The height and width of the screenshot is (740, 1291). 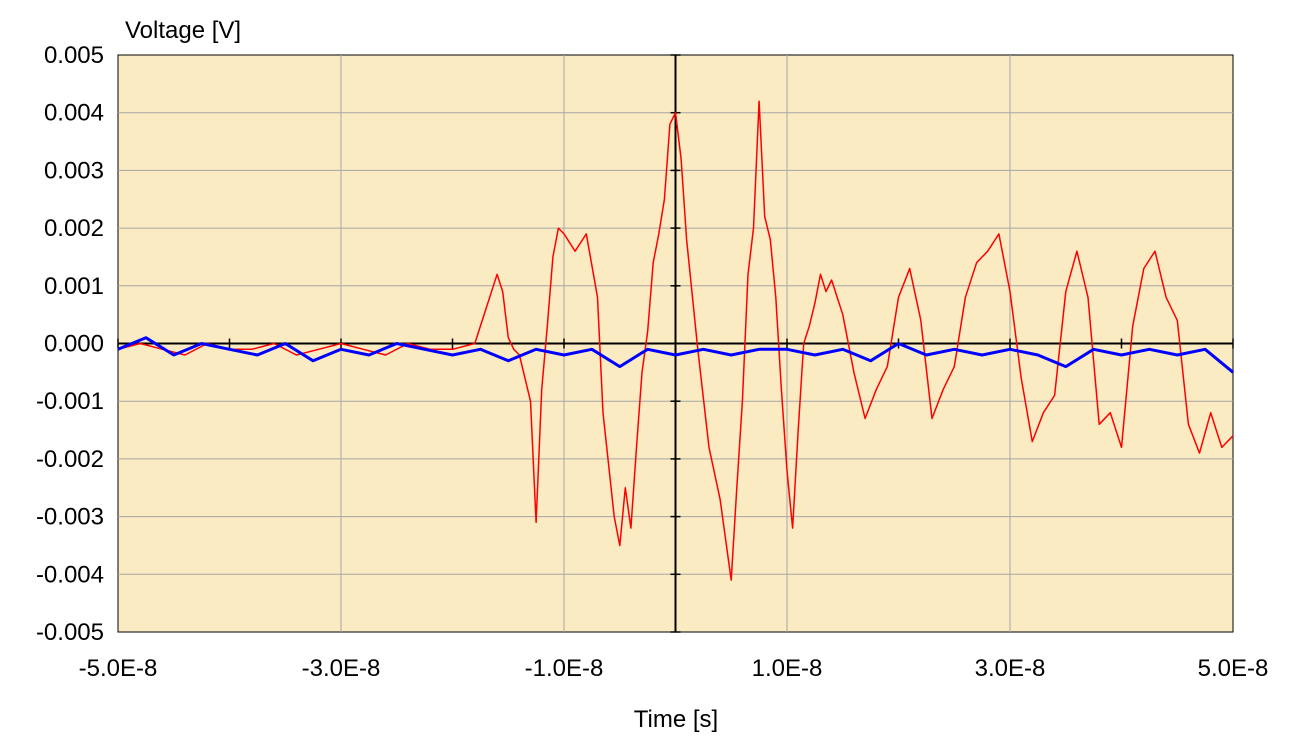 I want to click on x-tick-label: 1.0E-8, so click(x=787, y=668).